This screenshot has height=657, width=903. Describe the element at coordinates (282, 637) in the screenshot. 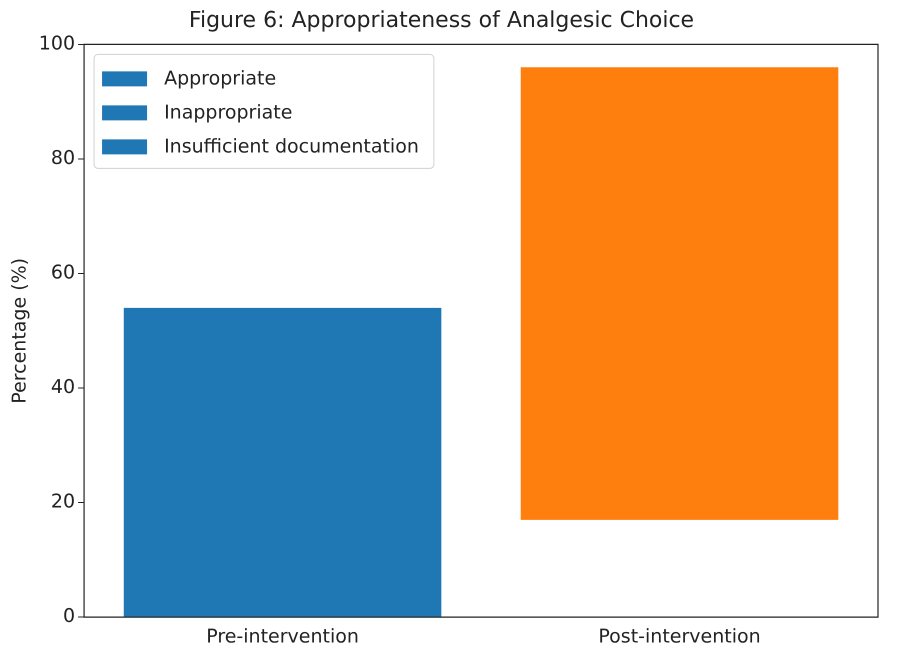

I see `x-tick-label: Pre-intervention` at that location.